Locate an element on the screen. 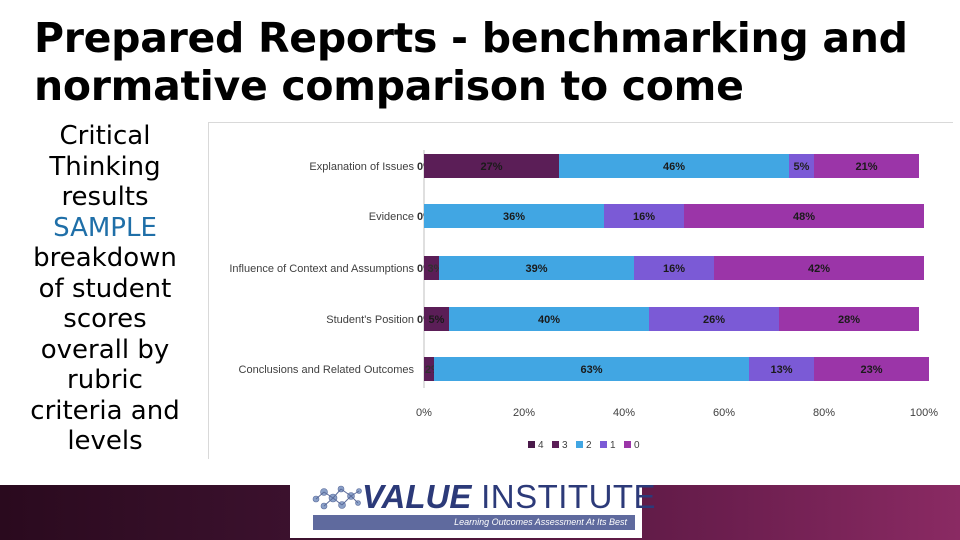 Image resolution: width=960 pixels, height=540 pixels. side-line: Critical is located at coordinates (105, 136).